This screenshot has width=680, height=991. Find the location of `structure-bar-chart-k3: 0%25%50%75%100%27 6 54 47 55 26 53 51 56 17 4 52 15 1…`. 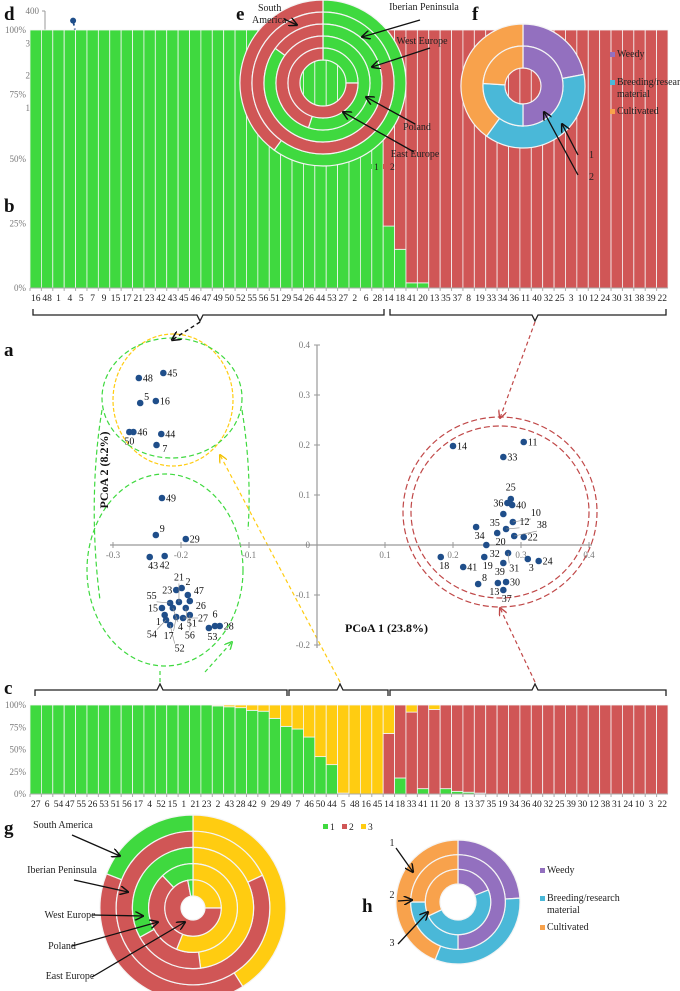

structure-bar-chart-k3: 0%25%50%75%100%27 6 54 47 55 26 53 51 56 17 4 52 15 1… is located at coordinates (337, 757).